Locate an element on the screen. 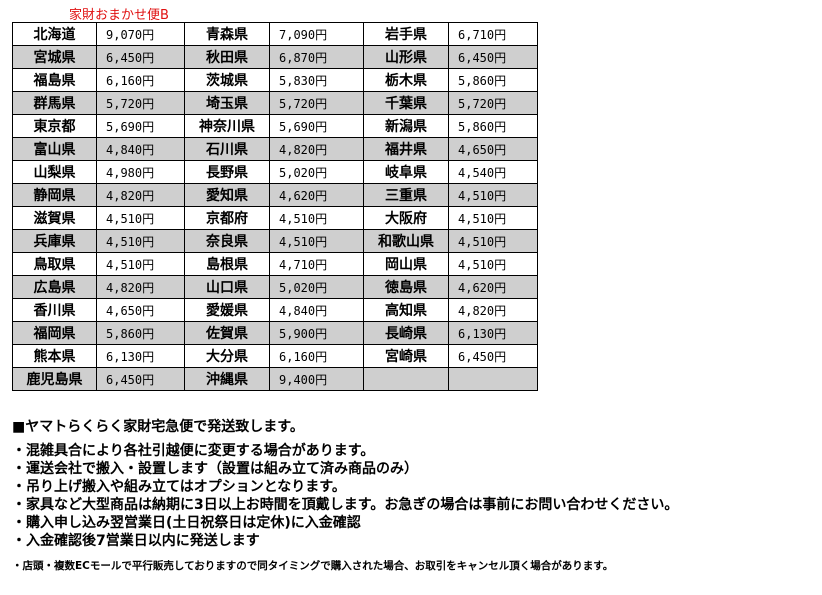 The image size is (822, 595). prefecture-cell: 千葉県 is located at coordinates (406, 103).